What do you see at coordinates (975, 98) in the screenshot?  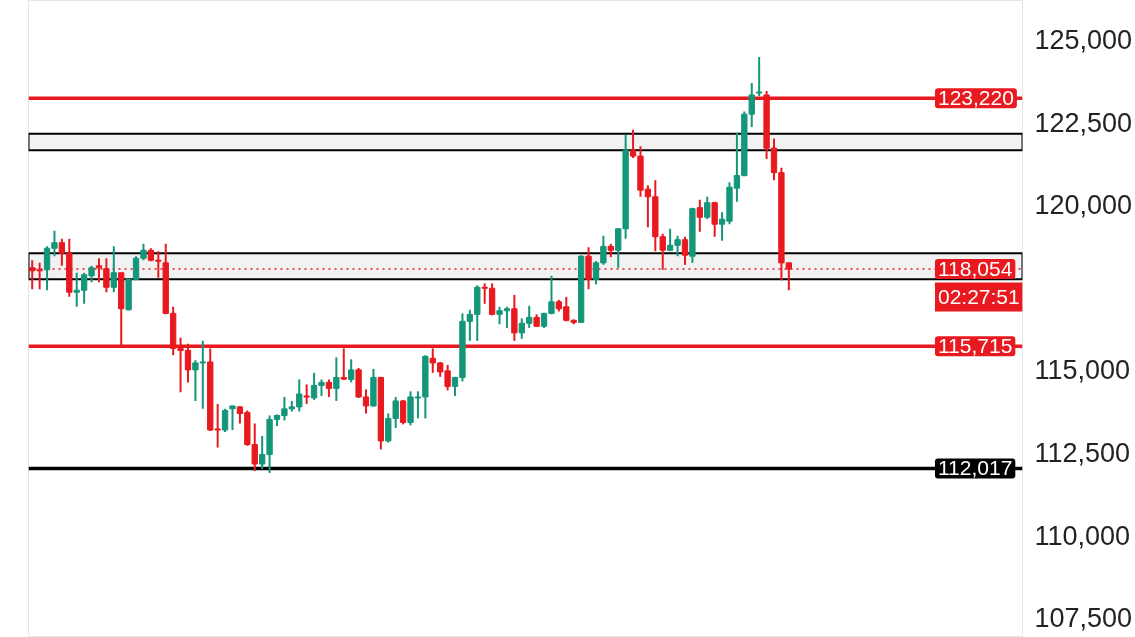 I see `ref-line-label: 123,220` at bounding box center [975, 98].